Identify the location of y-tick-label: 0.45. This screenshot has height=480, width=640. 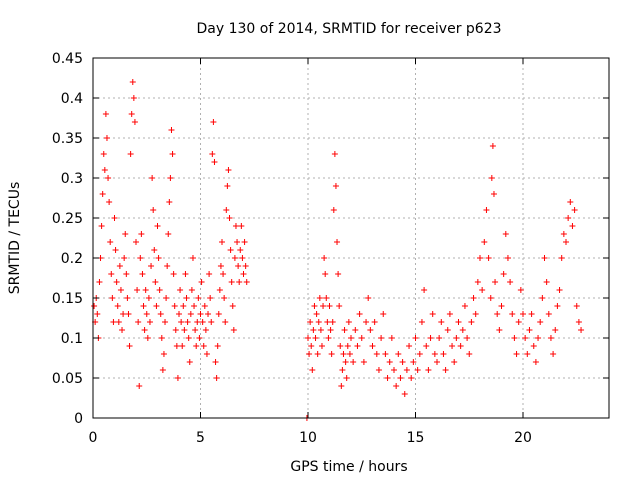
(67, 59).